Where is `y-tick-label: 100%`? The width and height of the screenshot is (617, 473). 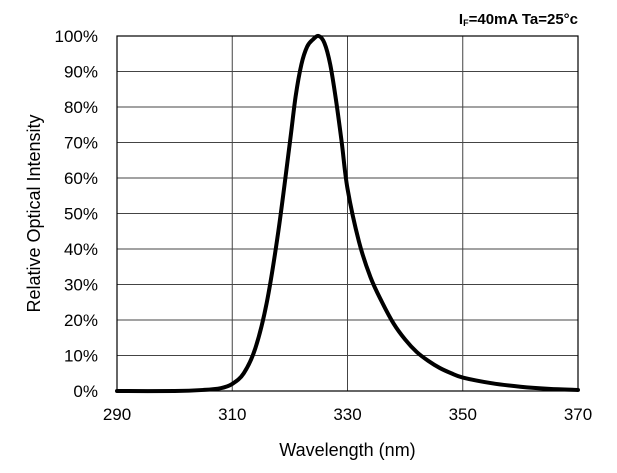 y-tick-label: 100% is located at coordinates (76, 36).